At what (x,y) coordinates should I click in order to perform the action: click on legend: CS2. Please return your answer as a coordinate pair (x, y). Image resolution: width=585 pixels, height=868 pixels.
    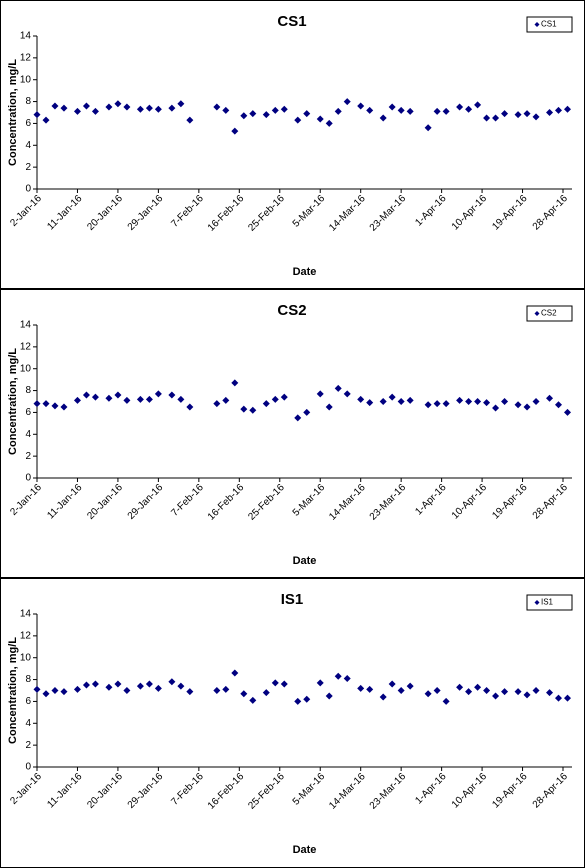
    Looking at the image, I should click on (549, 313).